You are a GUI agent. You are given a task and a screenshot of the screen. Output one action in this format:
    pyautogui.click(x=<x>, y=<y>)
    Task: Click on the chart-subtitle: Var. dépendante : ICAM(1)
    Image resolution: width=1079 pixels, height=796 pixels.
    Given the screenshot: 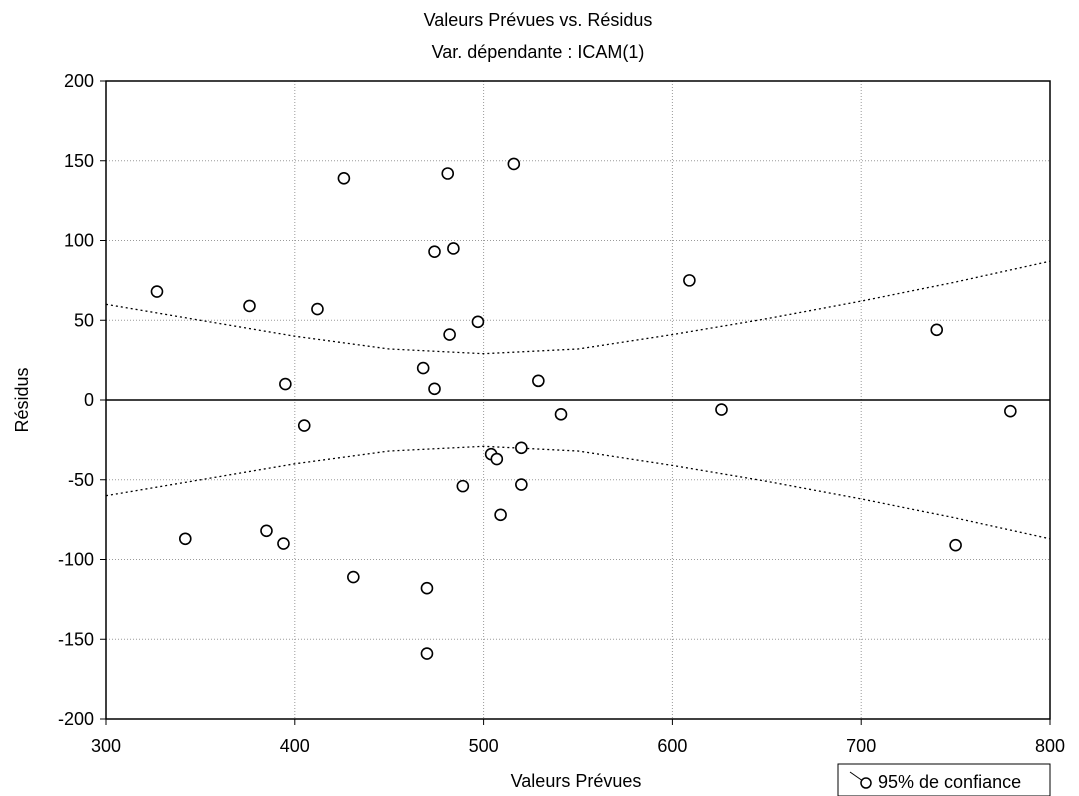 What is the action you would take?
    pyautogui.click(x=538, y=52)
    